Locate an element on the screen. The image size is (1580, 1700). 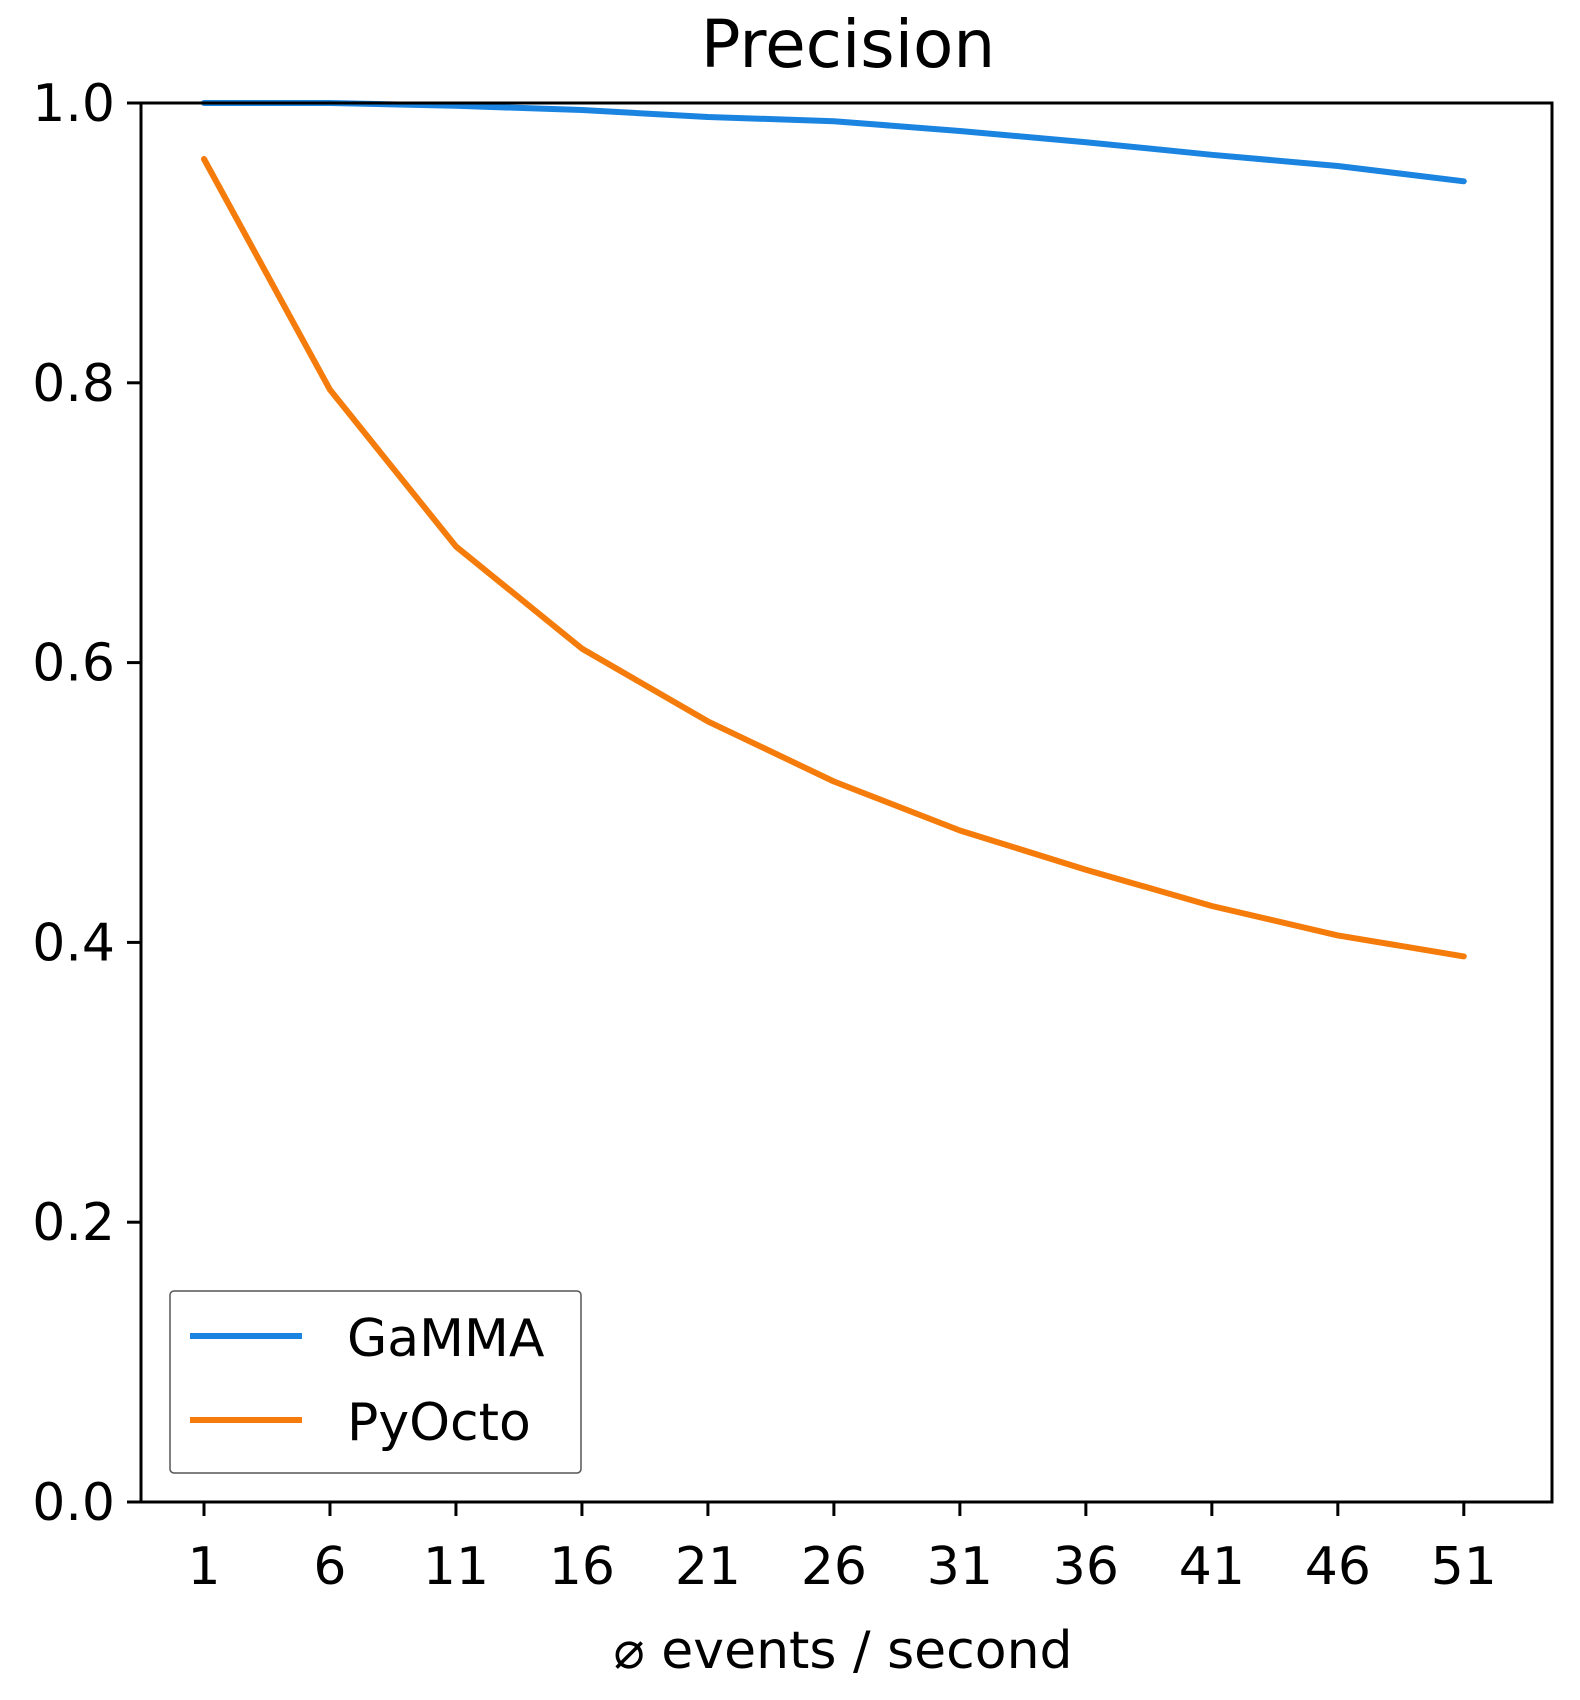
y-tick-label: 0.0 is located at coordinates (73, 1503).